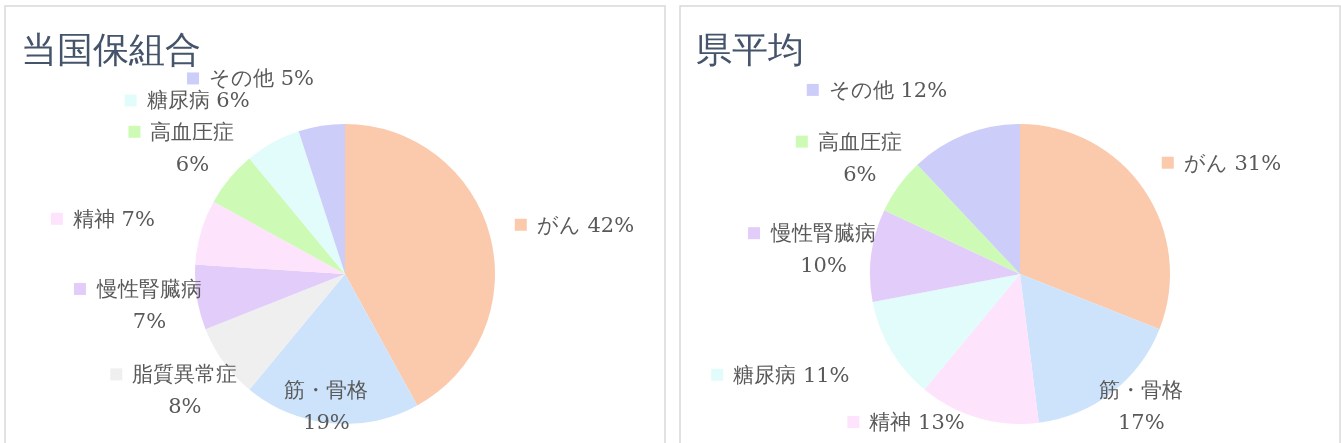 This screenshot has width=1341, height=443. I want to click on chart-title: 県平均, so click(750, 49).